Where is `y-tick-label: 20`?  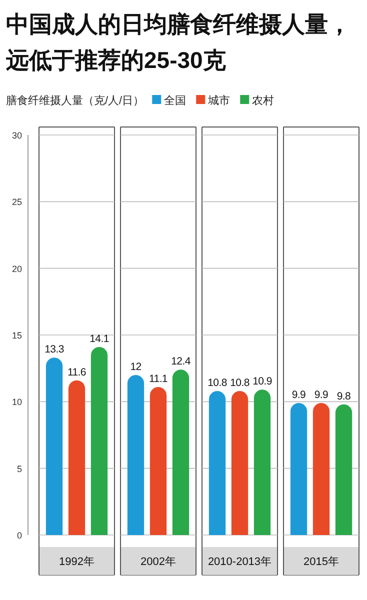 y-tick-label: 20 is located at coordinates (17, 269).